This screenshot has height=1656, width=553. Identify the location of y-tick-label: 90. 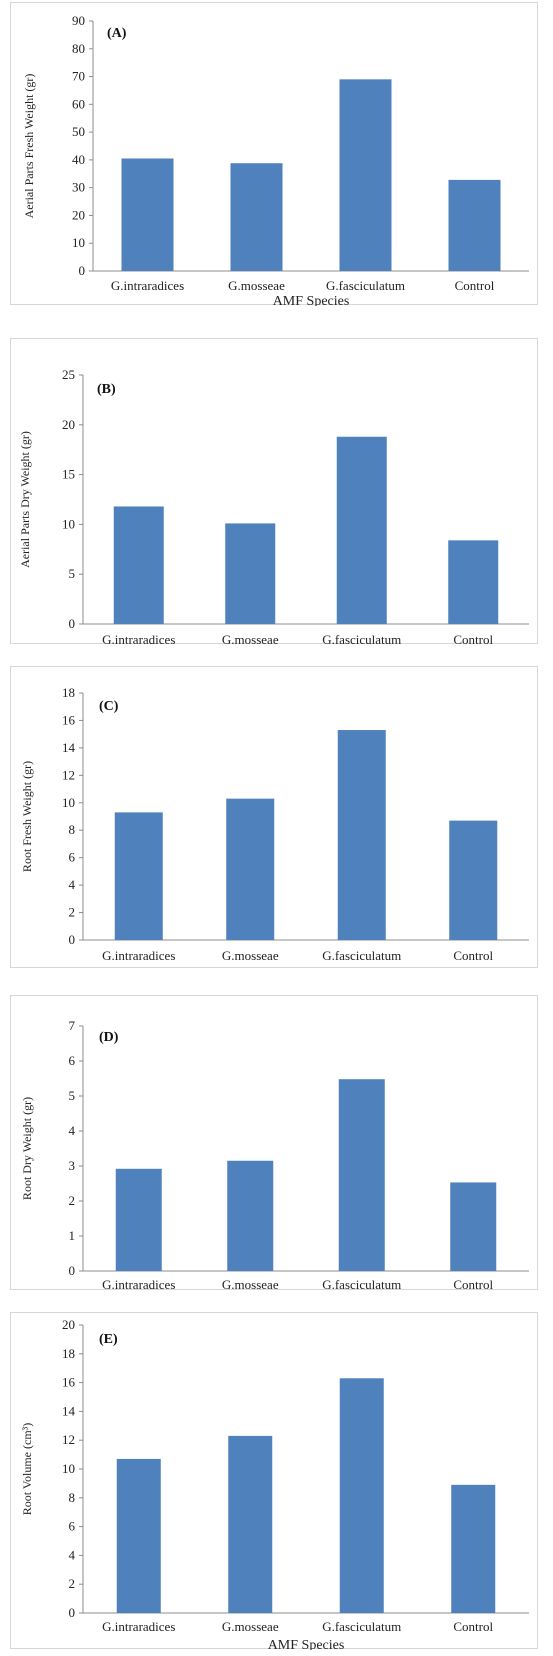
(78, 20).